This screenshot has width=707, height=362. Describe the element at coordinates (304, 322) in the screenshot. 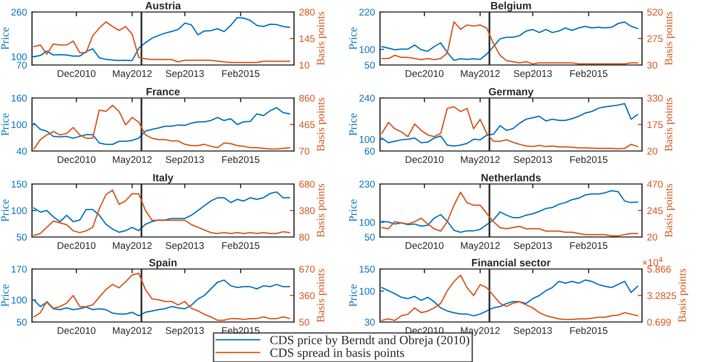

I see `y2-tick-label: 50` at that location.